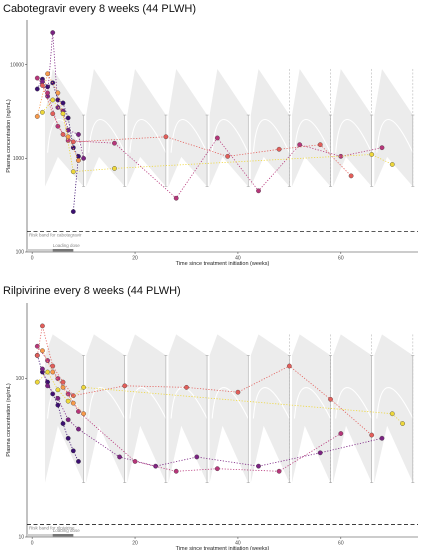  Describe the element at coordinates (18, 159) in the screenshot. I see `y-tick-label: 1000` at that location.